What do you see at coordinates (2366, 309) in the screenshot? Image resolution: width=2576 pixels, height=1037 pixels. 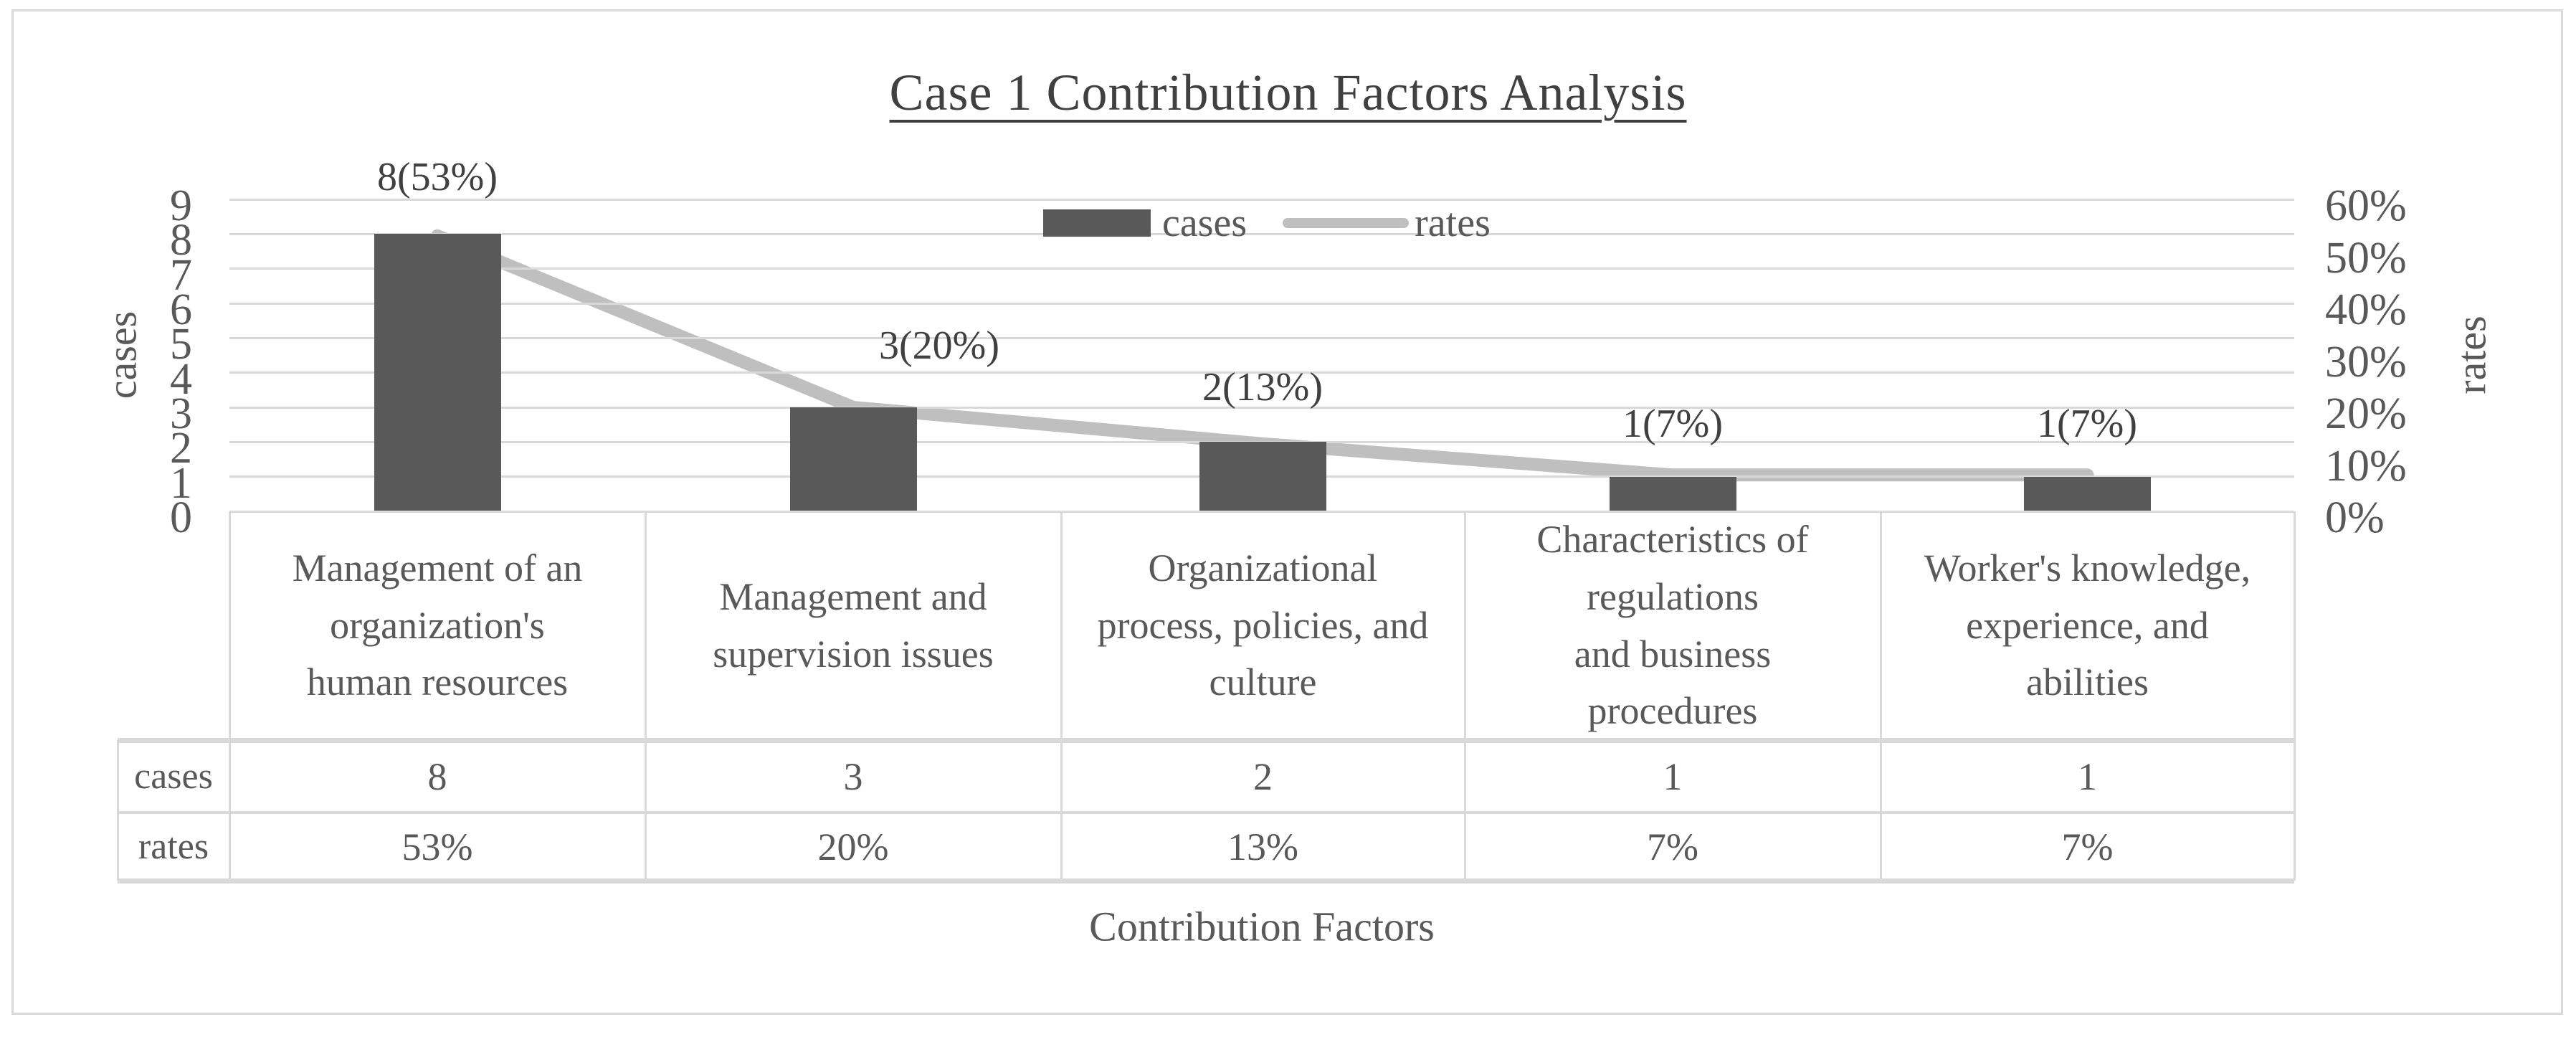 I see `right-axis-tick: 40%` at bounding box center [2366, 309].